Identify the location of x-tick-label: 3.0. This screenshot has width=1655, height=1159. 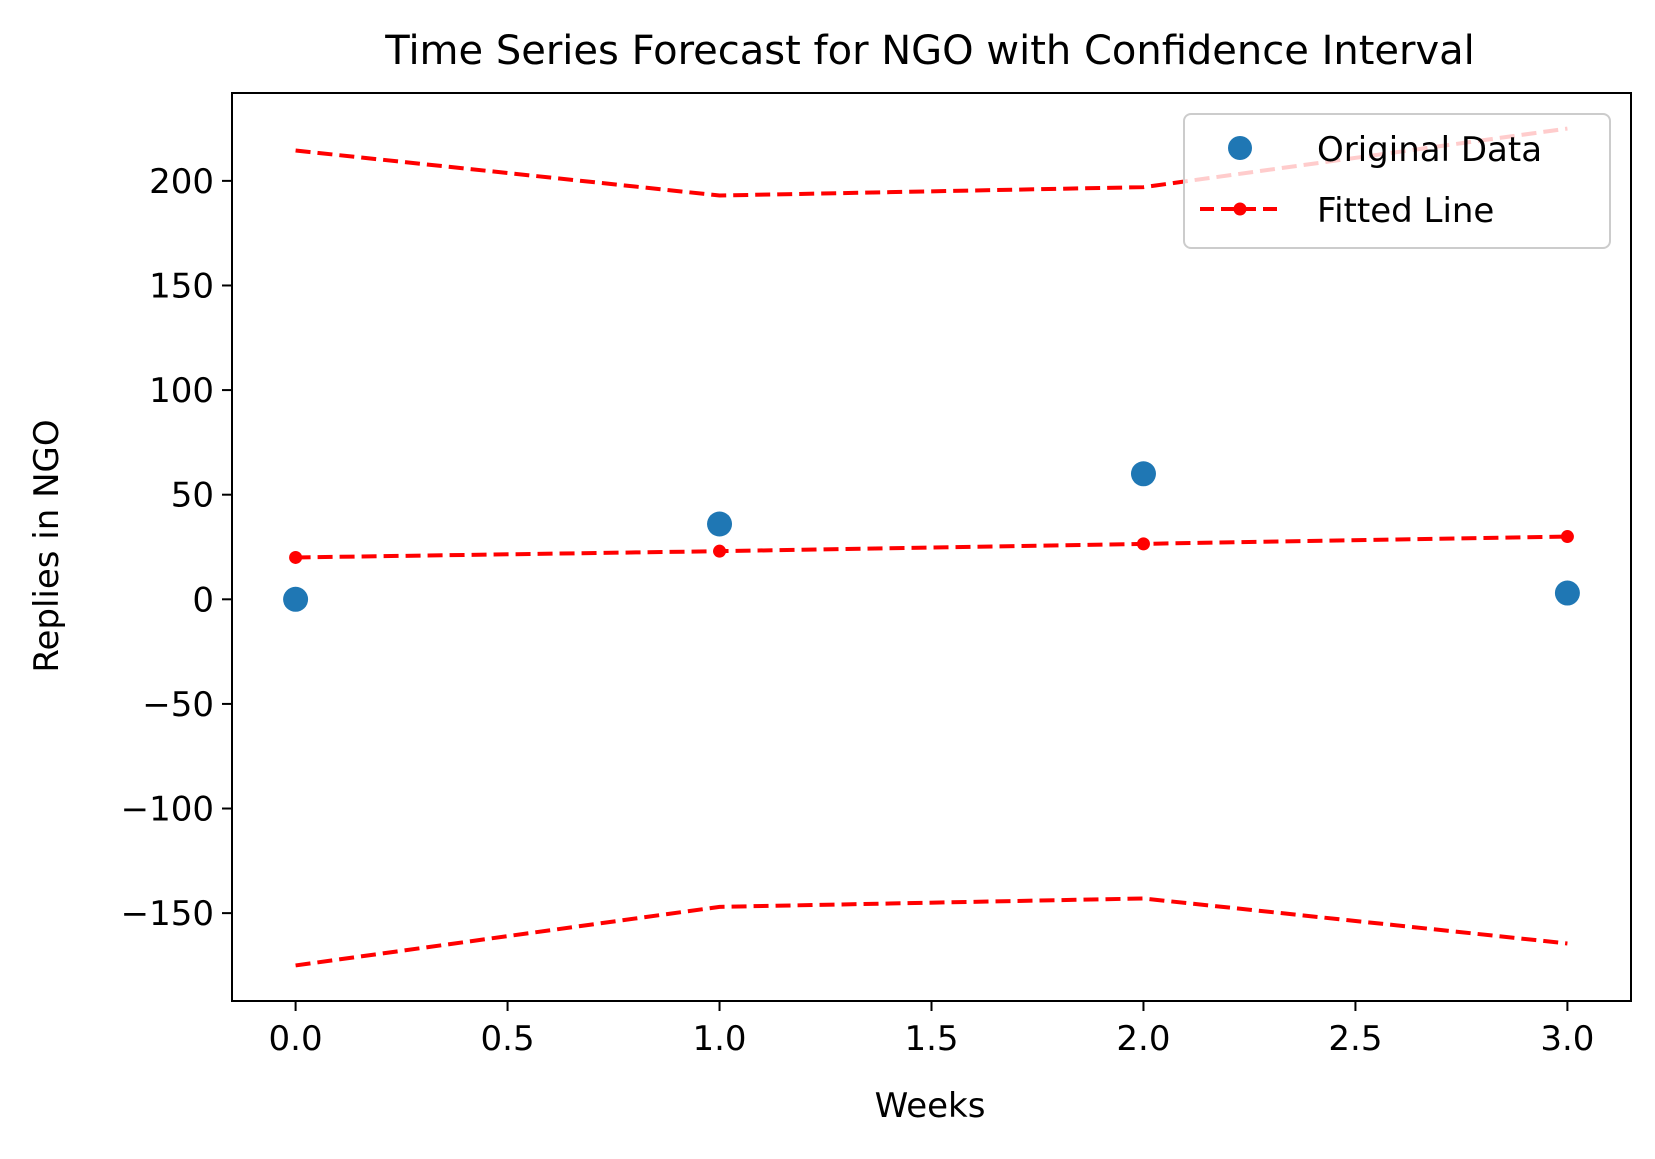
(1567, 1039).